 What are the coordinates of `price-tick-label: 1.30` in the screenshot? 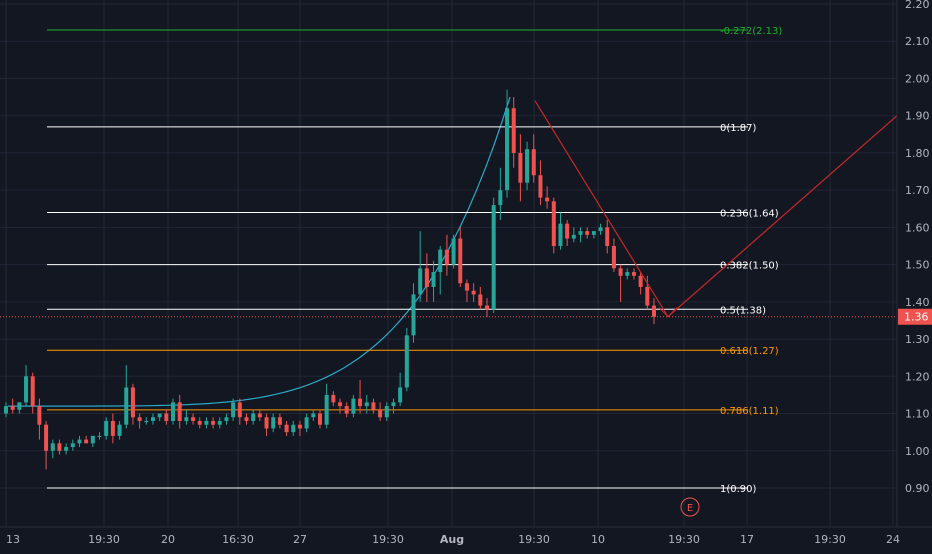 It's located at (917, 339).